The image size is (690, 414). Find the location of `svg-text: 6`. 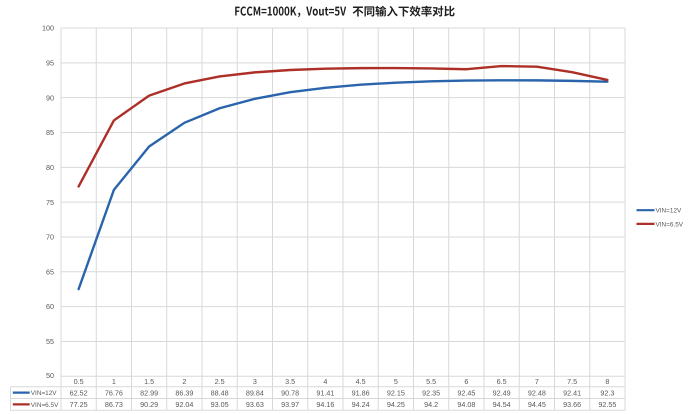

svg-text: 6 is located at coordinates (466, 381).